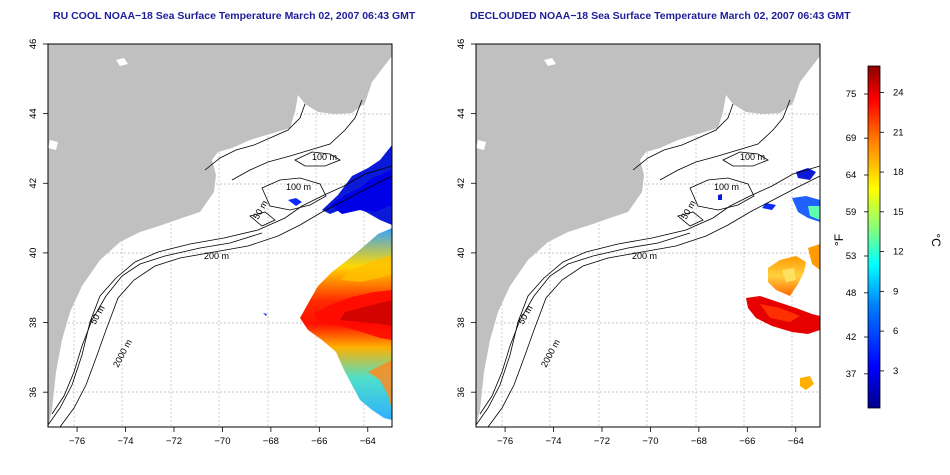 The width and height of the screenshot is (950, 475). Describe the element at coordinates (769, 279) in the screenshot. I see `right-sst-data` at that location.